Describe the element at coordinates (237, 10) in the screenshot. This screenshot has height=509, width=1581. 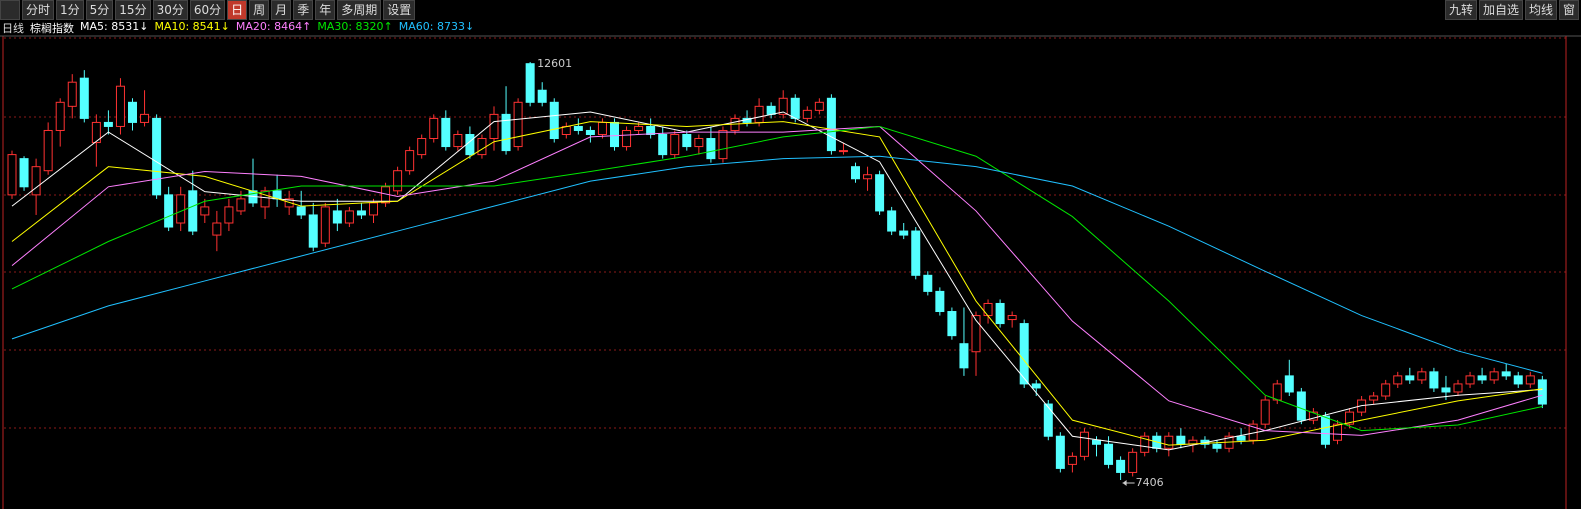
I see `period-tab: 日` at that location.